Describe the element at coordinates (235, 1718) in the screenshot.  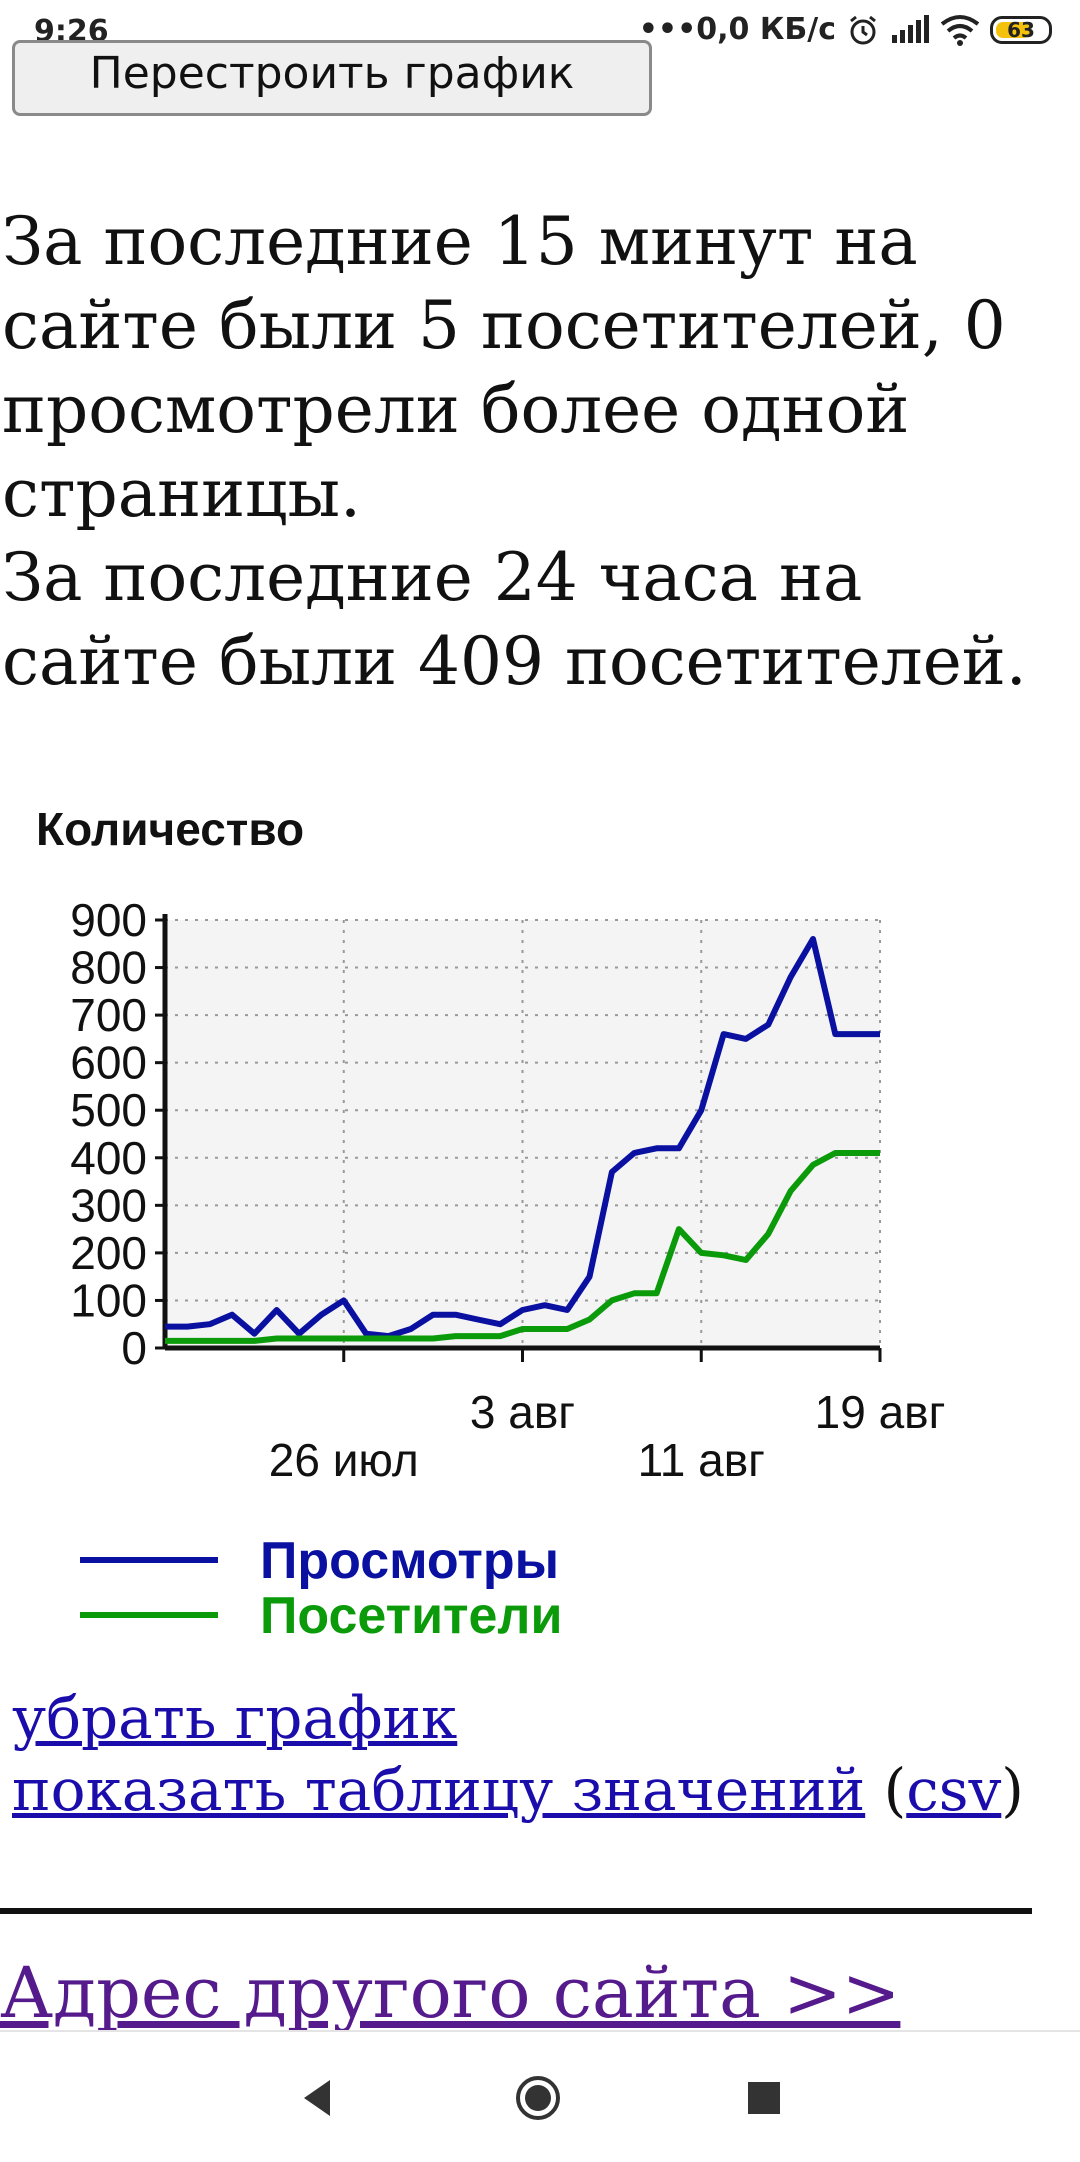
I see `hide-chart-link: убрать график` at that location.